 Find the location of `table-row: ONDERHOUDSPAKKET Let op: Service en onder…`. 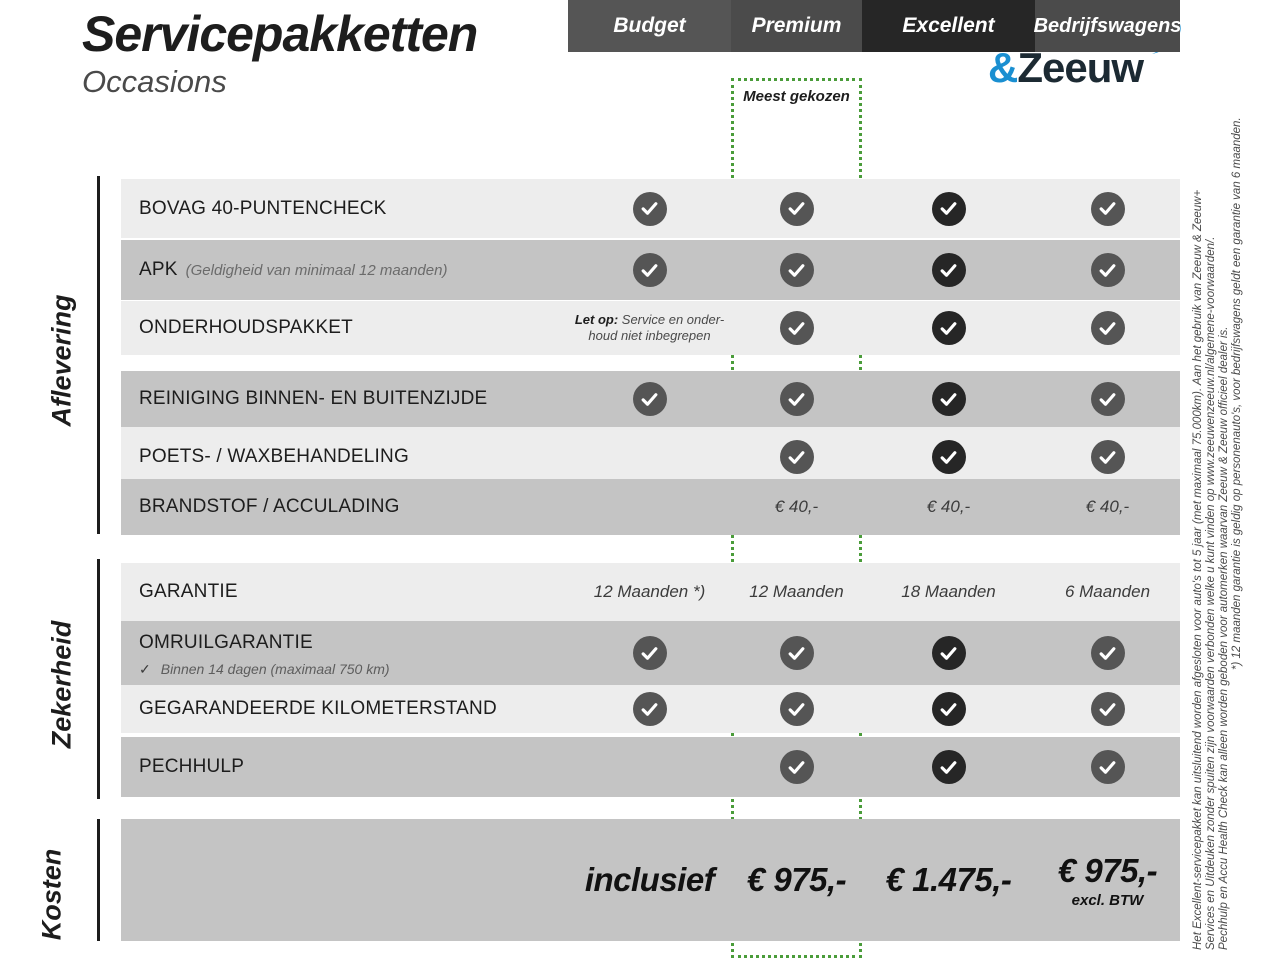

table-row: ONDERHOUDSPAKKET Let op: Service en onder… is located at coordinates (650, 328).